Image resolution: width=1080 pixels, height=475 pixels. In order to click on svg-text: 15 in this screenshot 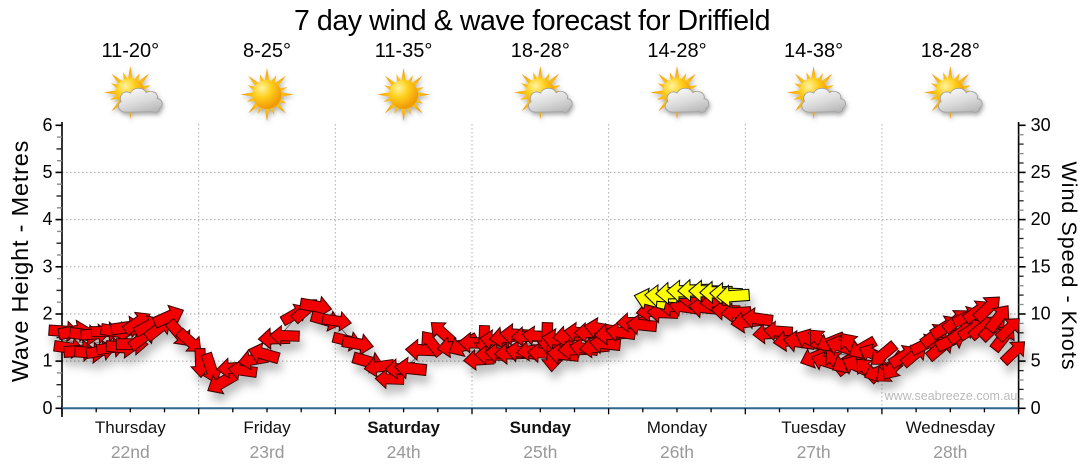, I will do `click(1041, 266)`.